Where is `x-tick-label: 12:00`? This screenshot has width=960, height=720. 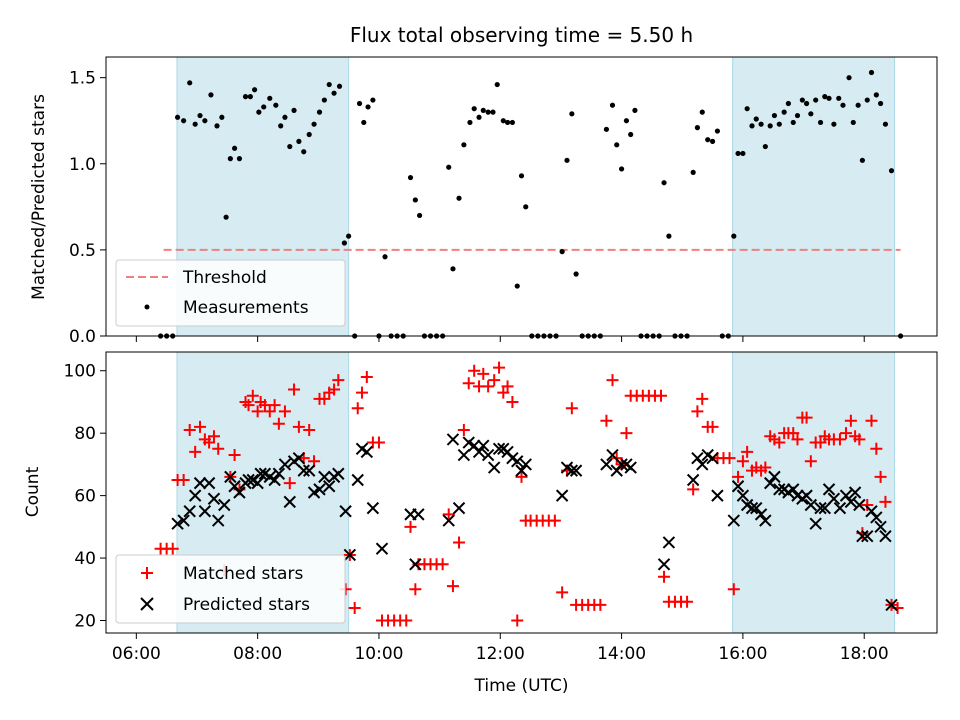 x-tick-label: 12:00 is located at coordinates (500, 654).